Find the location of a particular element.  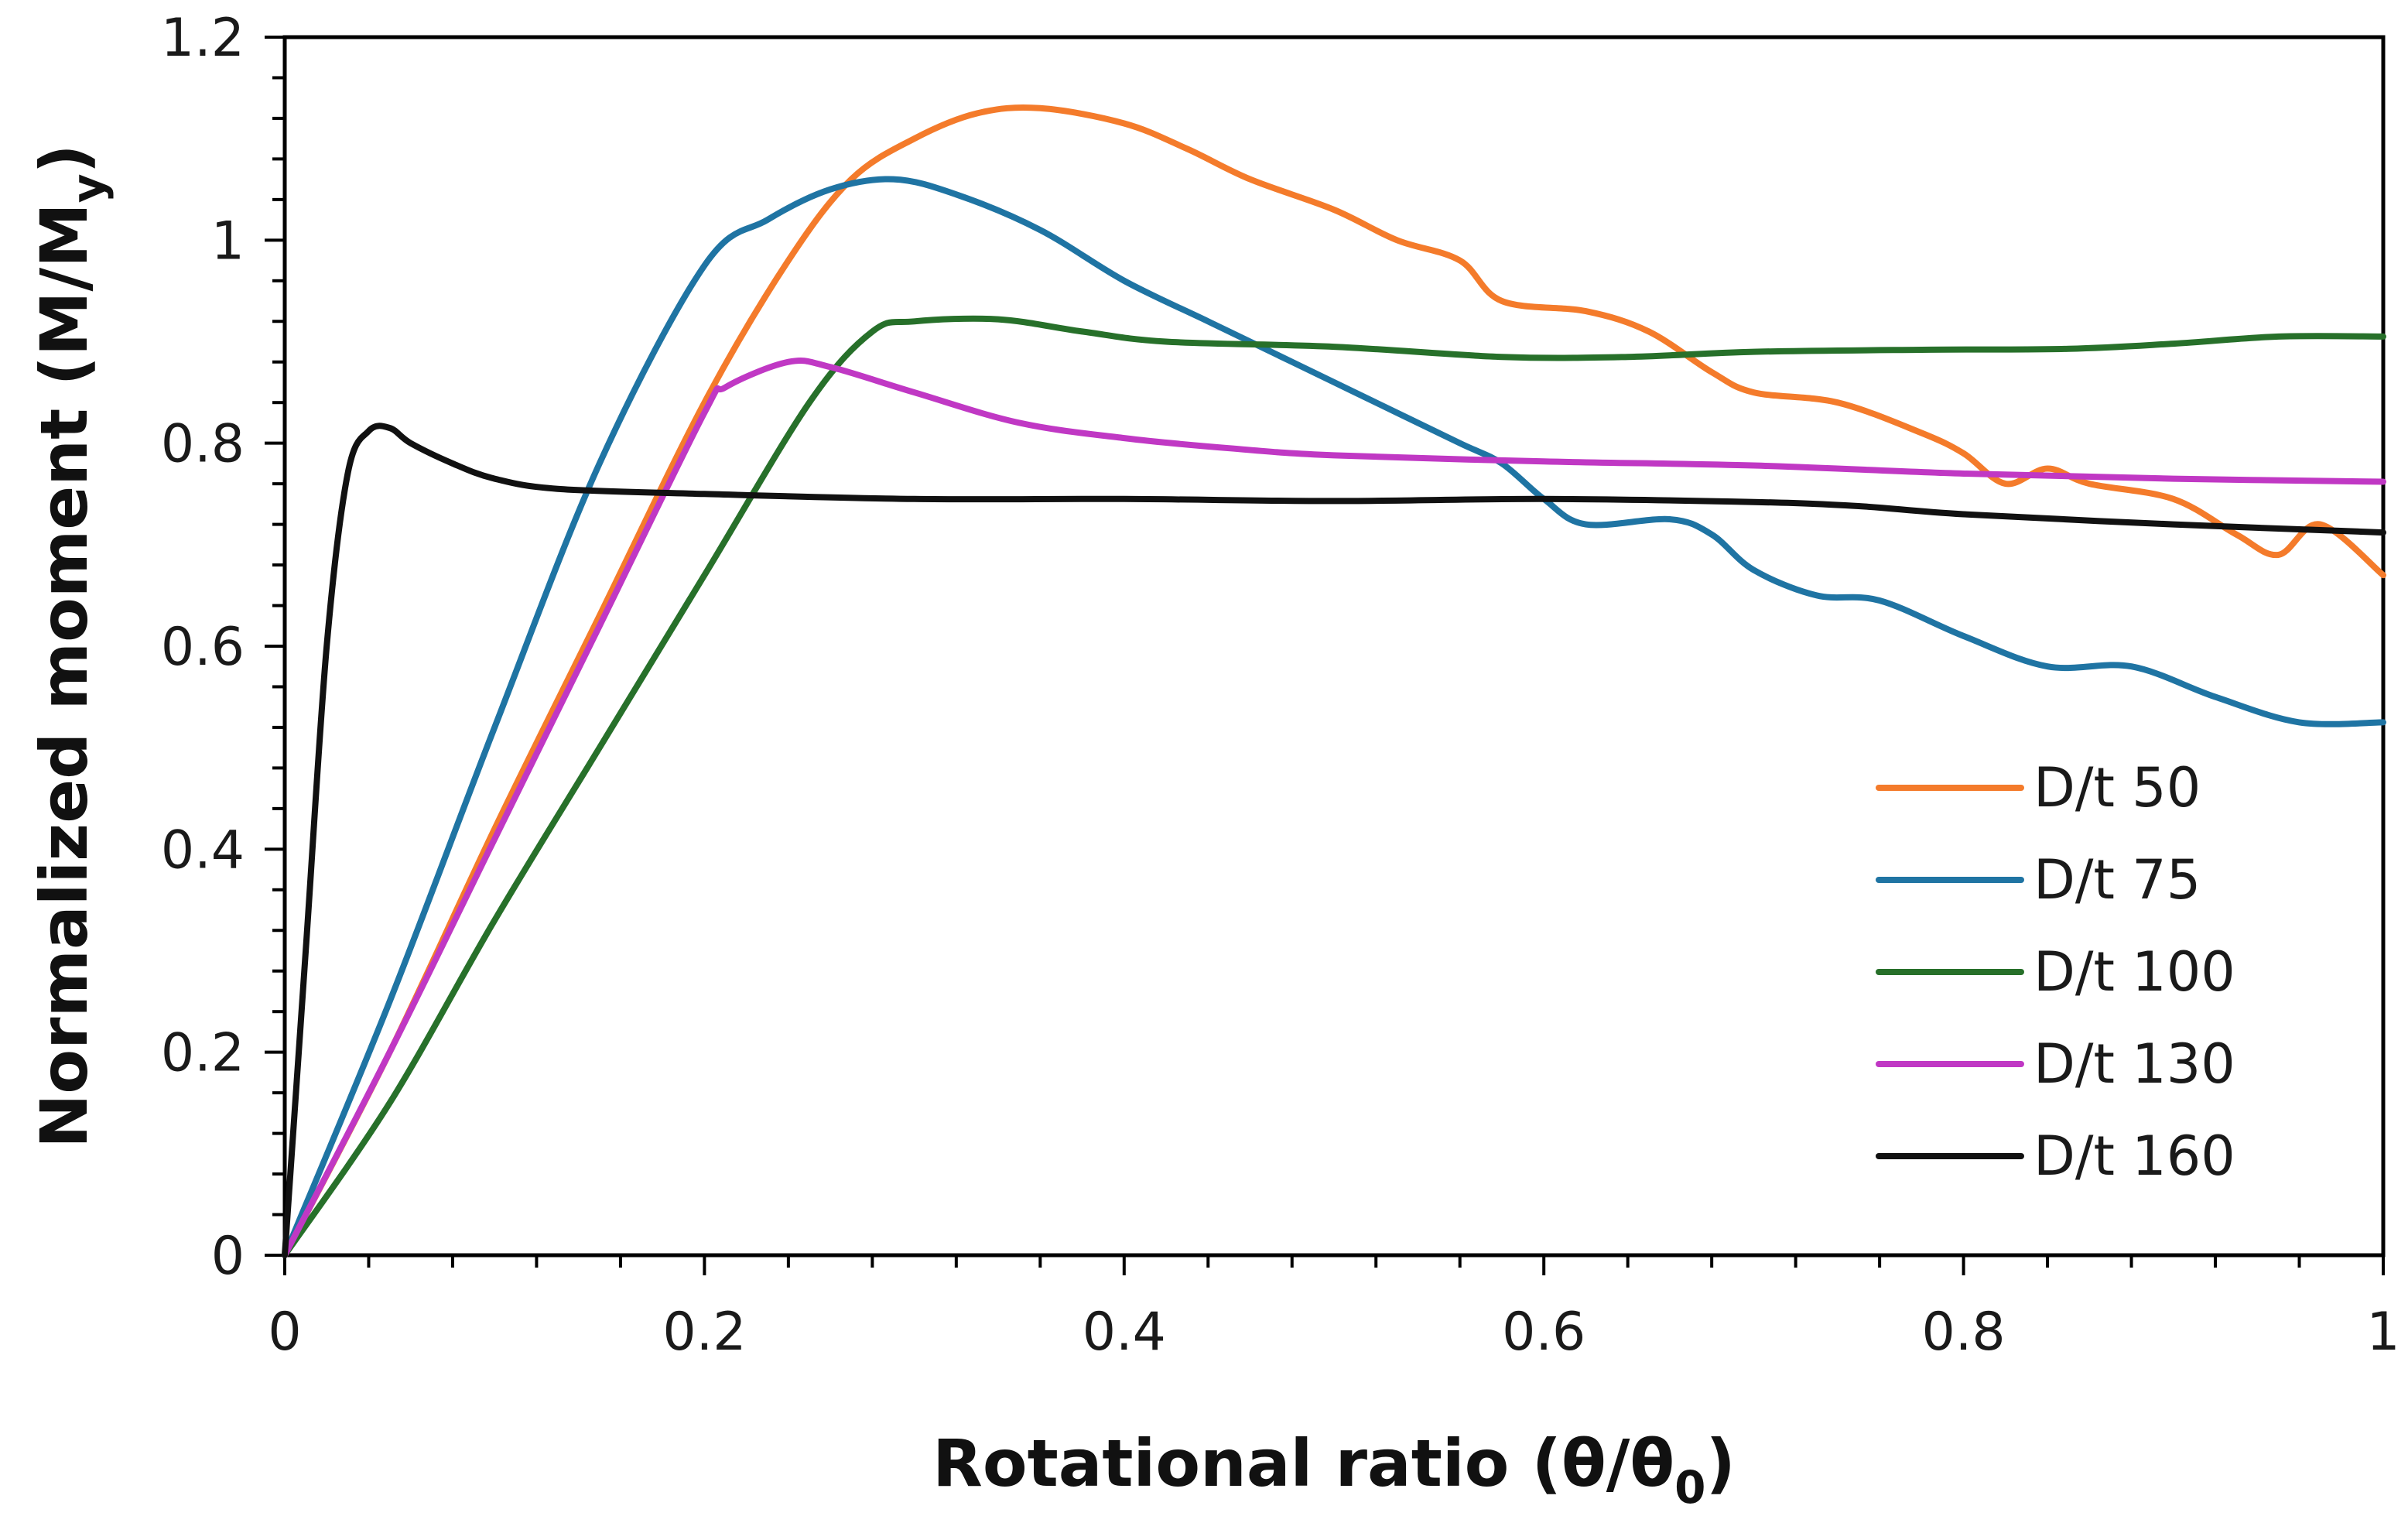

legend: D/t 50 D/t 75 D/t 100 D/t 130 D/t 160 is located at coordinates (2055, 972).